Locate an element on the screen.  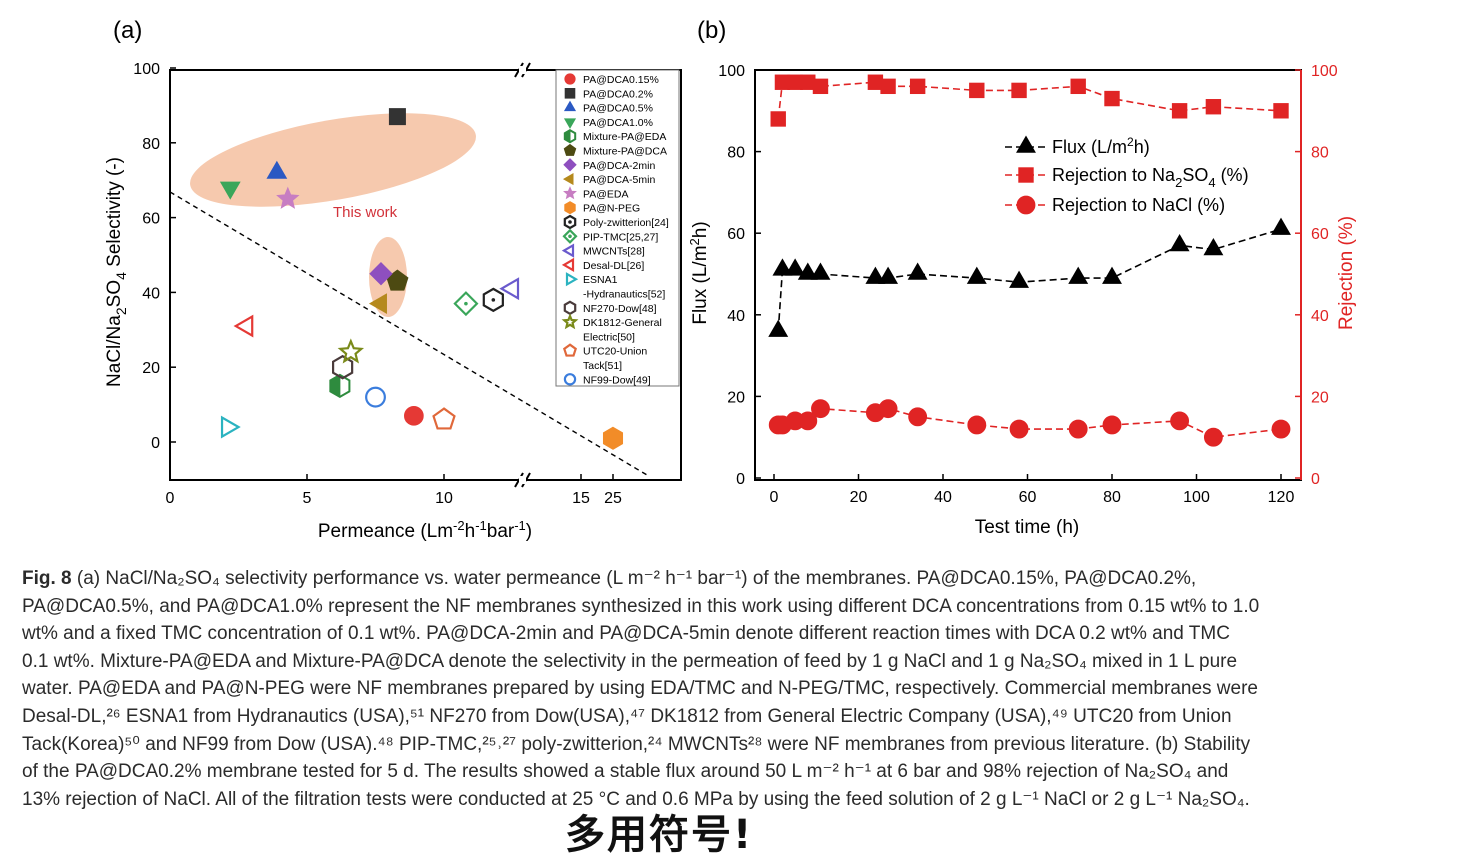
legend-label: NF270-Dow[48] is located at coordinates (620, 309).